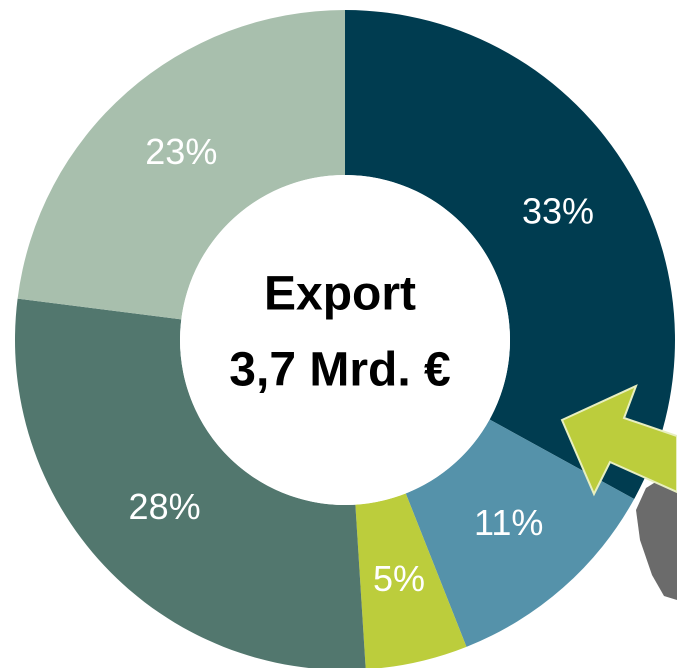 This screenshot has width=677, height=668. What do you see at coordinates (558, 211) in the screenshot?
I see `value-label: 33%` at bounding box center [558, 211].